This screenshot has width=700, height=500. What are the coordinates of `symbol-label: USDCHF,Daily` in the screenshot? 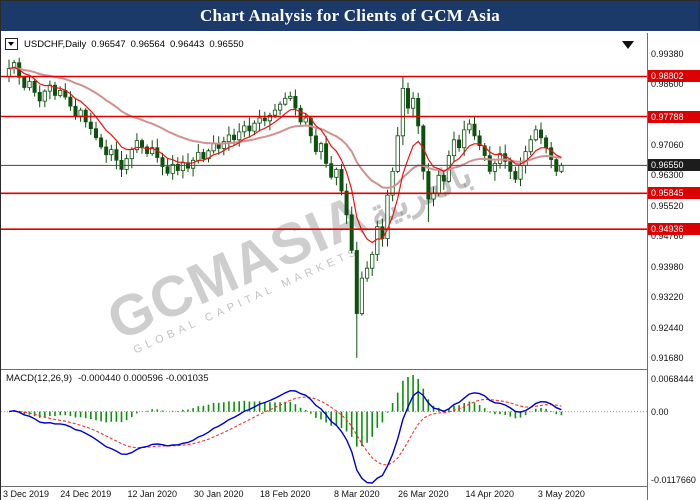 It's located at (55, 44).